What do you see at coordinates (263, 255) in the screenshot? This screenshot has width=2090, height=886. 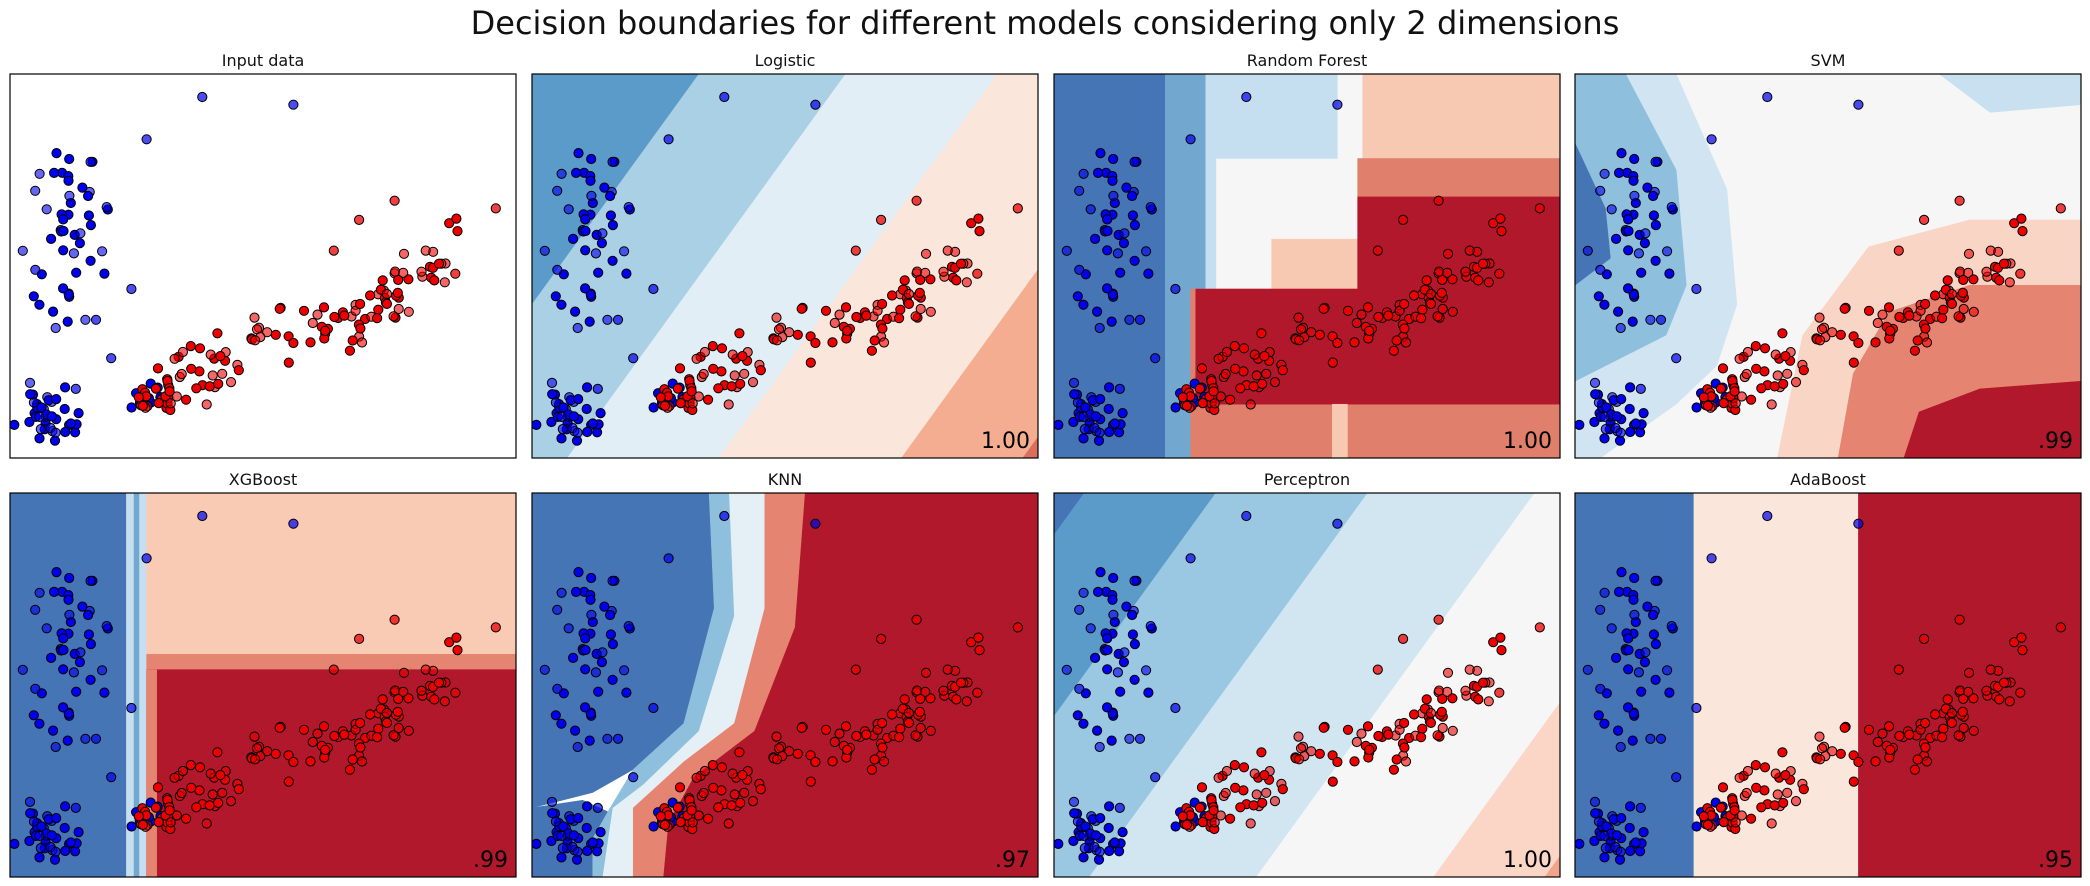 I see `panel-none: Input data` at bounding box center [263, 255].